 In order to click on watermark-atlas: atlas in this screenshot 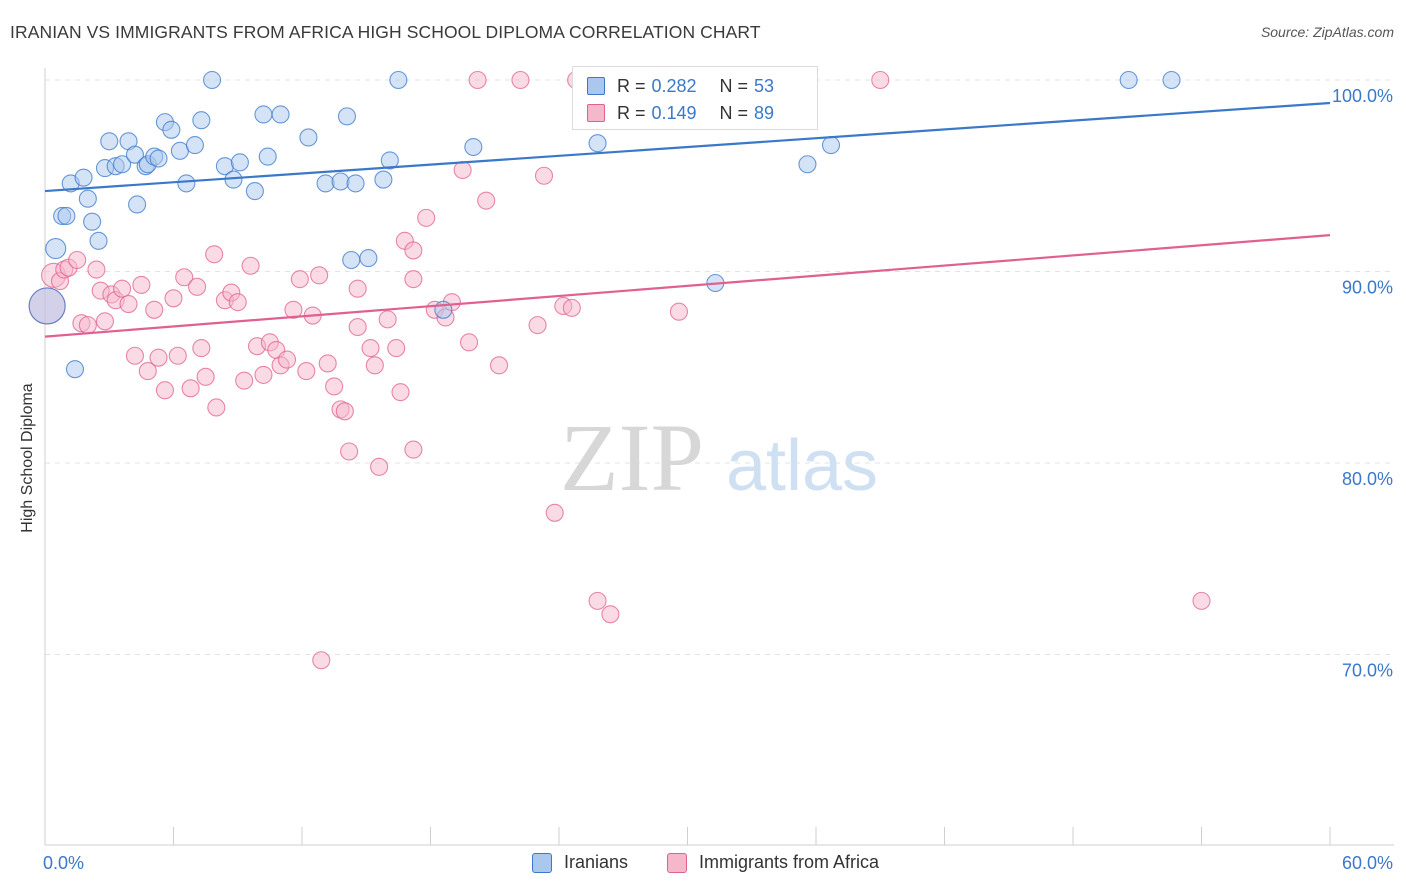, I will do `click(802, 466)`.